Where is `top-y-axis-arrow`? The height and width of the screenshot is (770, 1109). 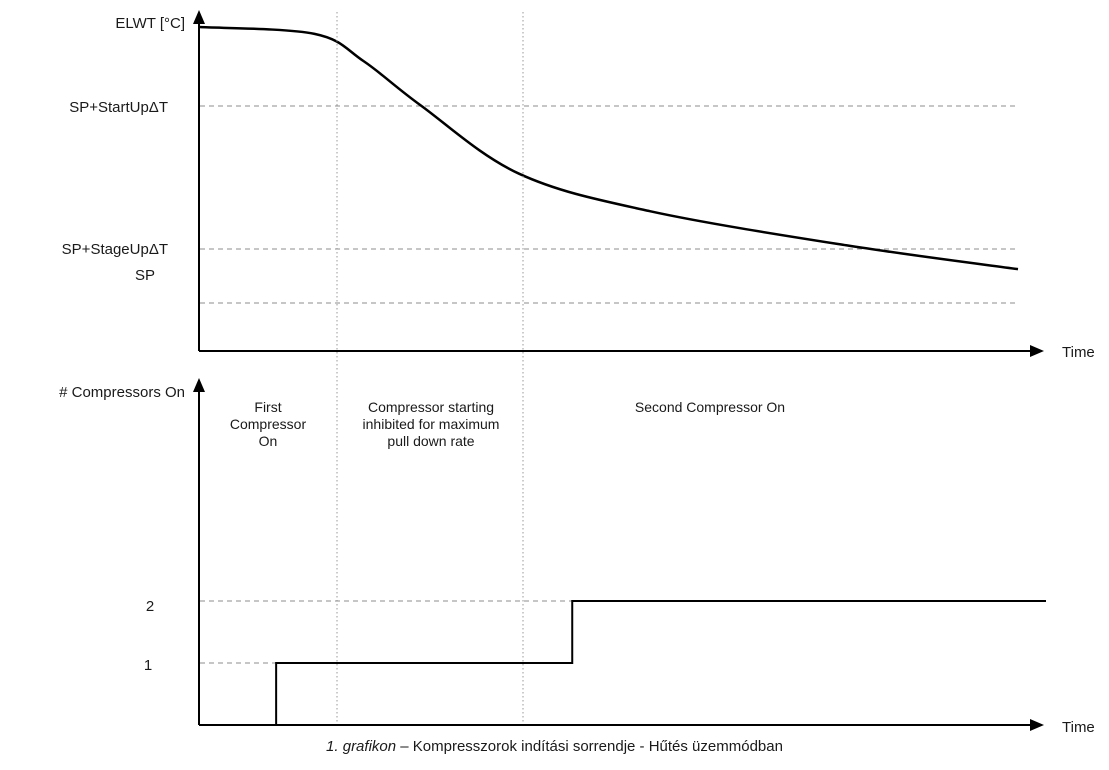
top-y-axis-arrow is located at coordinates (199, 17).